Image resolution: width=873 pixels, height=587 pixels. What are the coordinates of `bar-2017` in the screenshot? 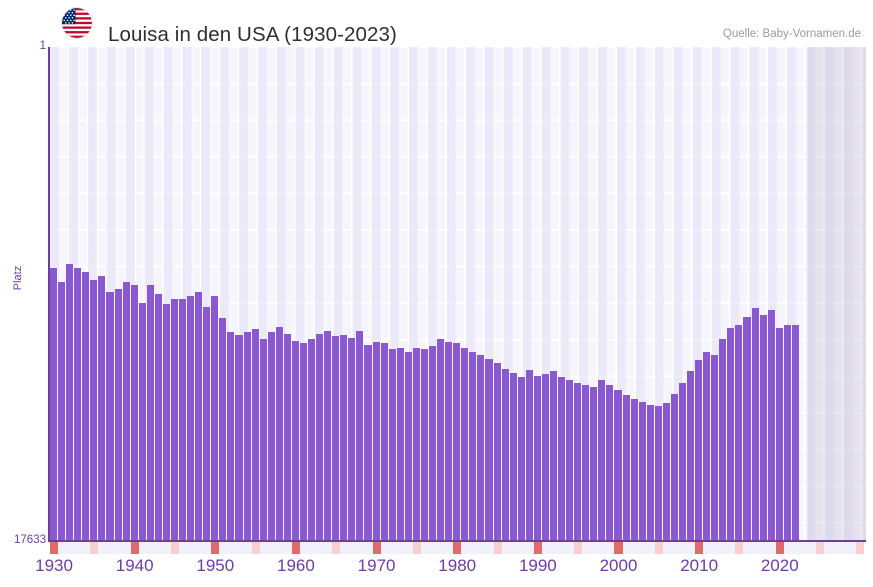 It's located at (755, 424).